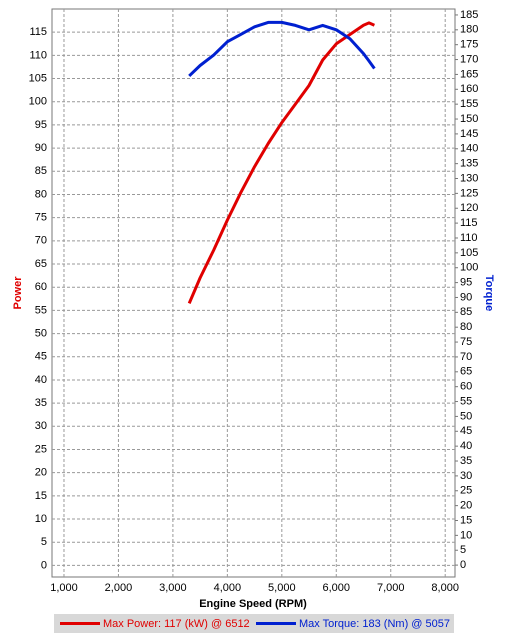 This screenshot has width=507, height=641. What do you see at coordinates (254, 623) in the screenshot?
I see `legend` at bounding box center [254, 623].